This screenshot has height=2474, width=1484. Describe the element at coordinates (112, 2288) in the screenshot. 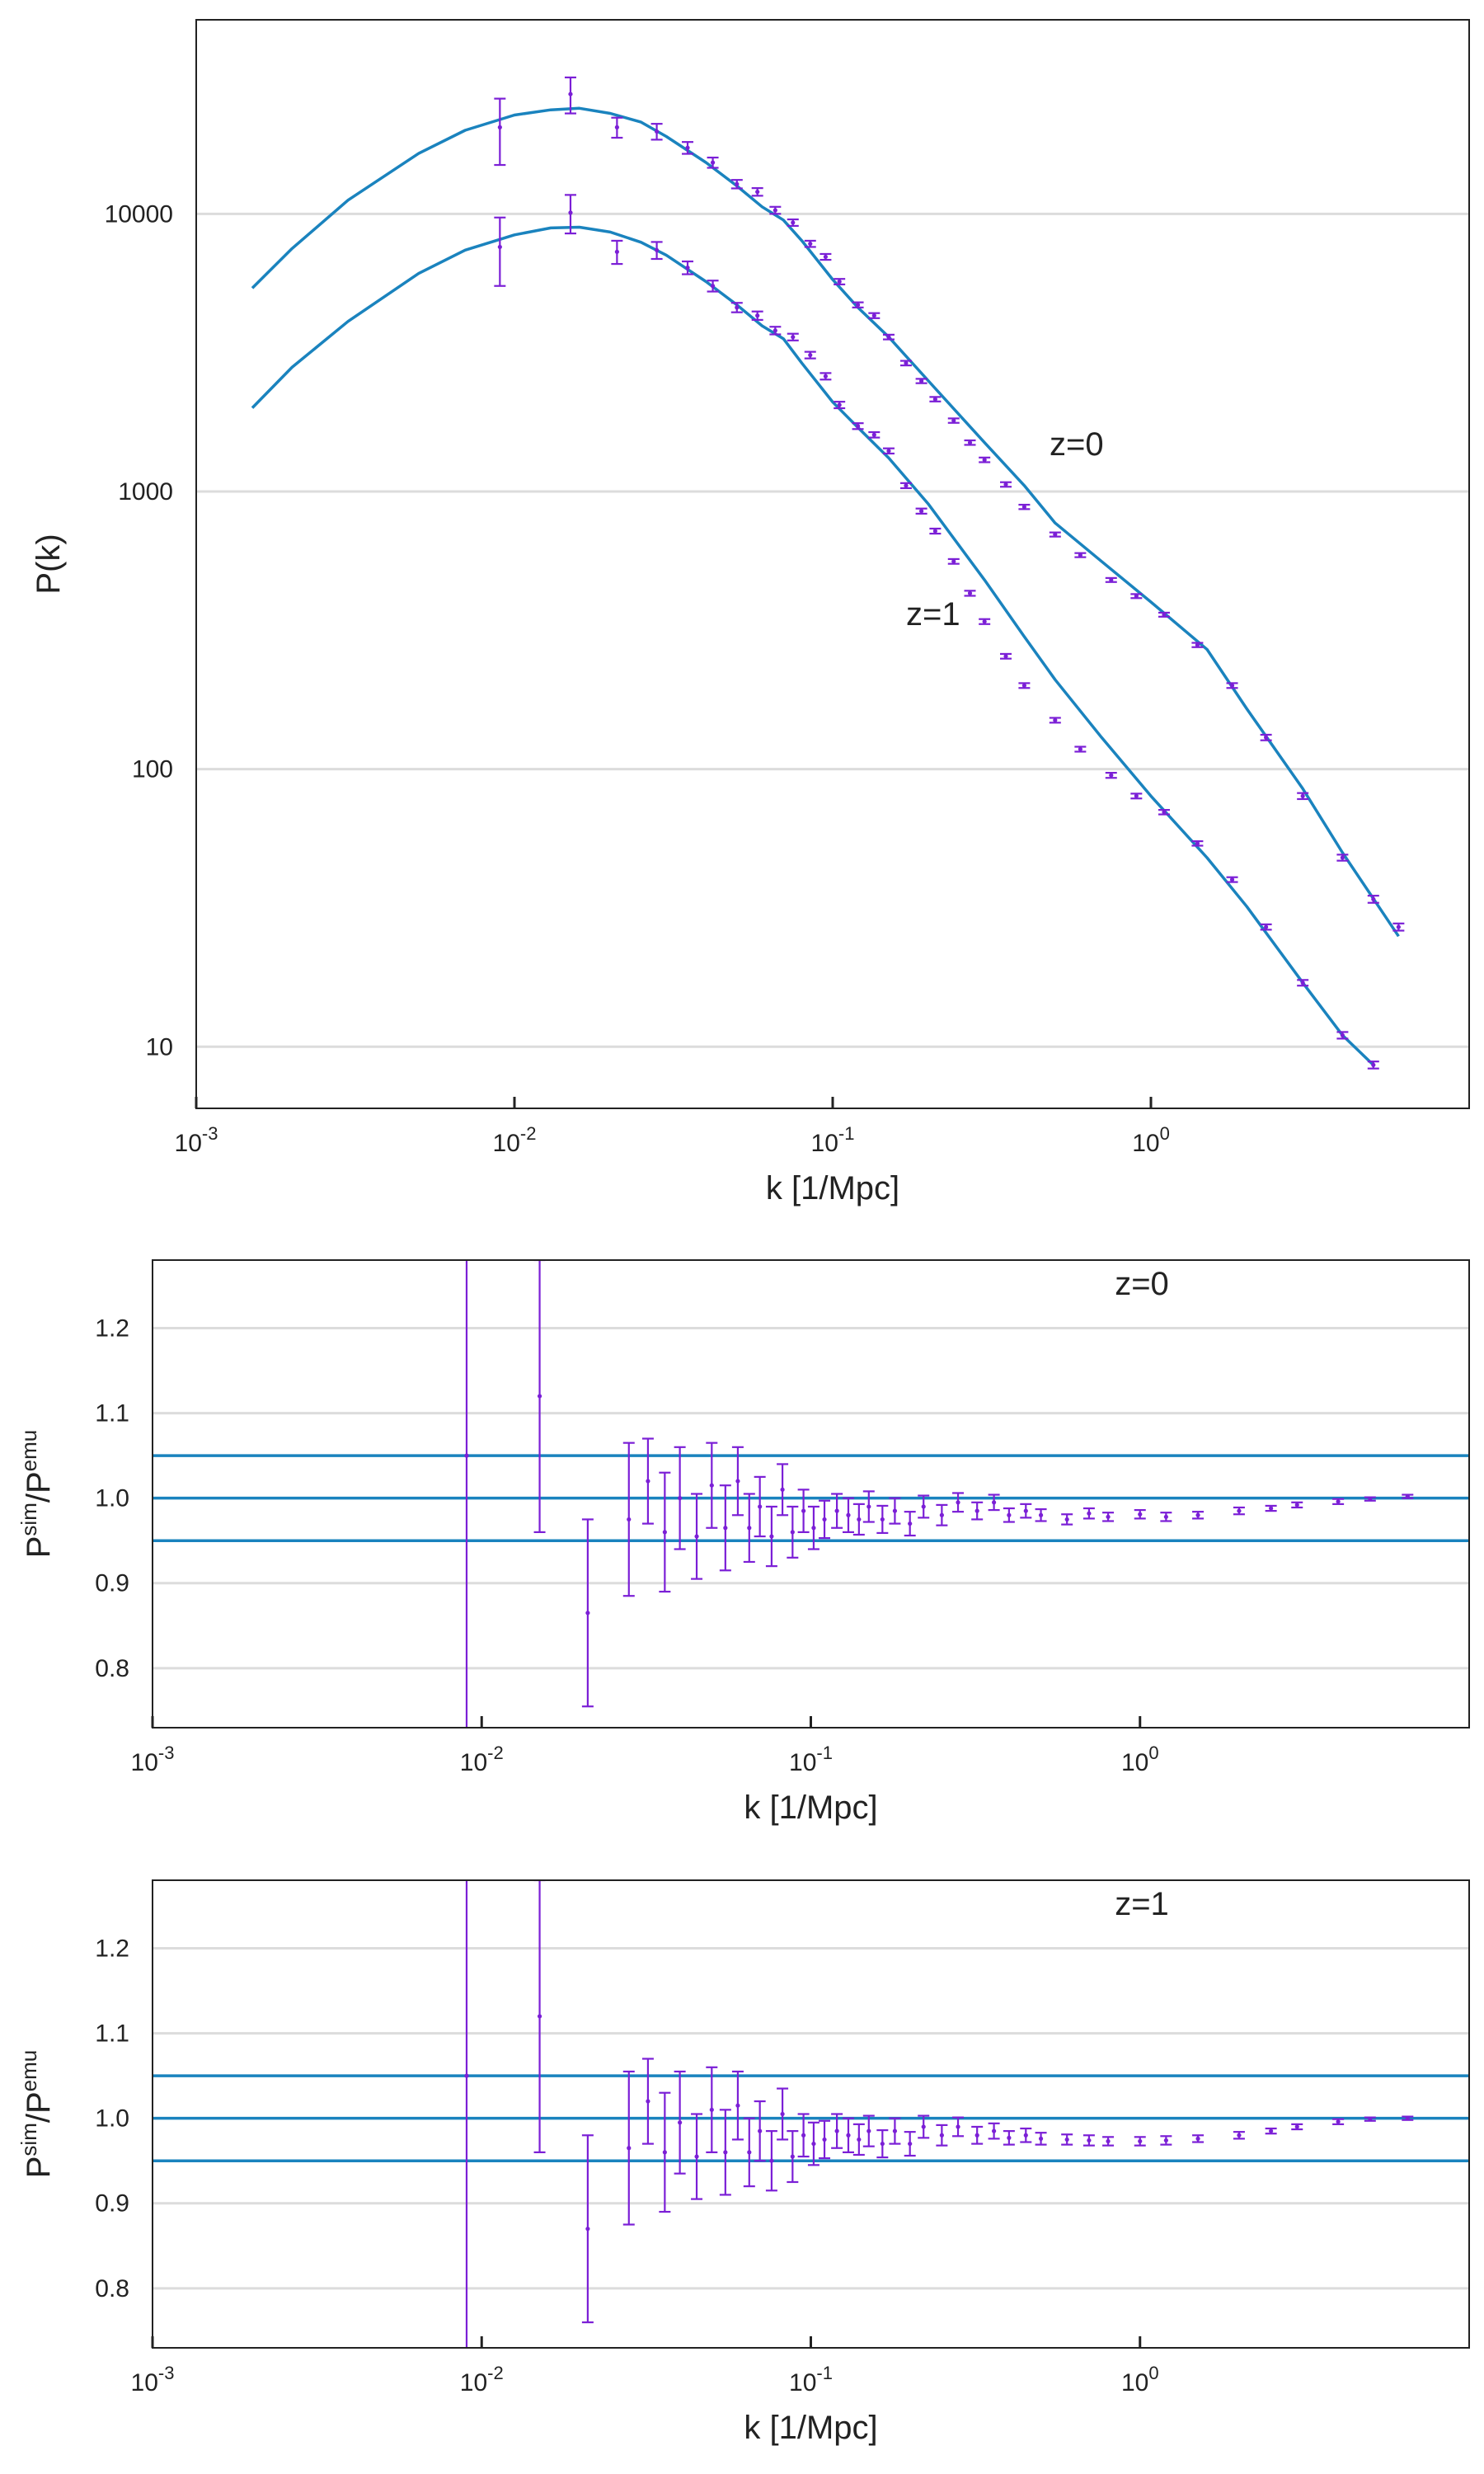

I see `y-tick-label: 0.8` at that location.